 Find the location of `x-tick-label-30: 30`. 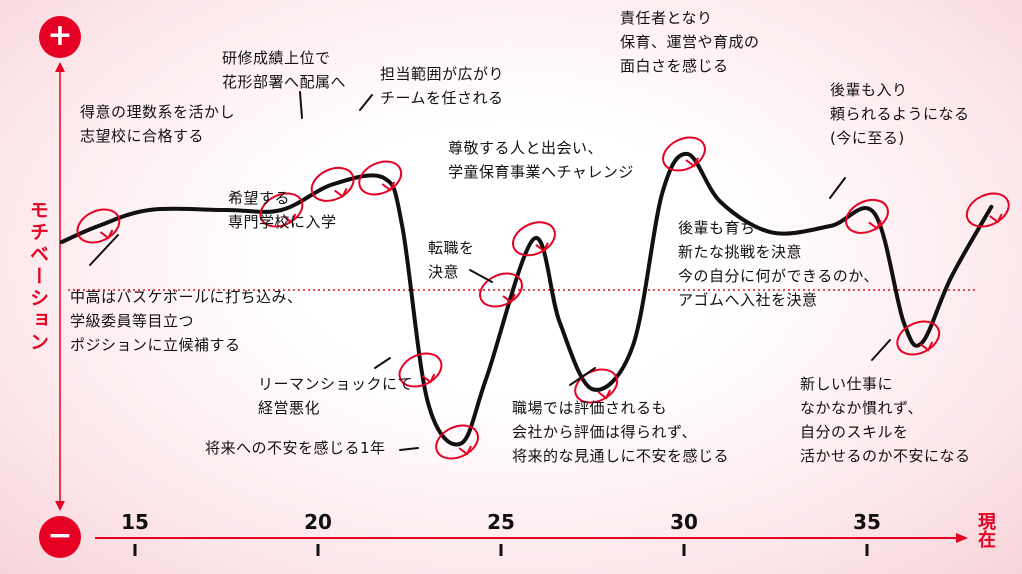

x-tick-label-30: 30 is located at coordinates (684, 522).